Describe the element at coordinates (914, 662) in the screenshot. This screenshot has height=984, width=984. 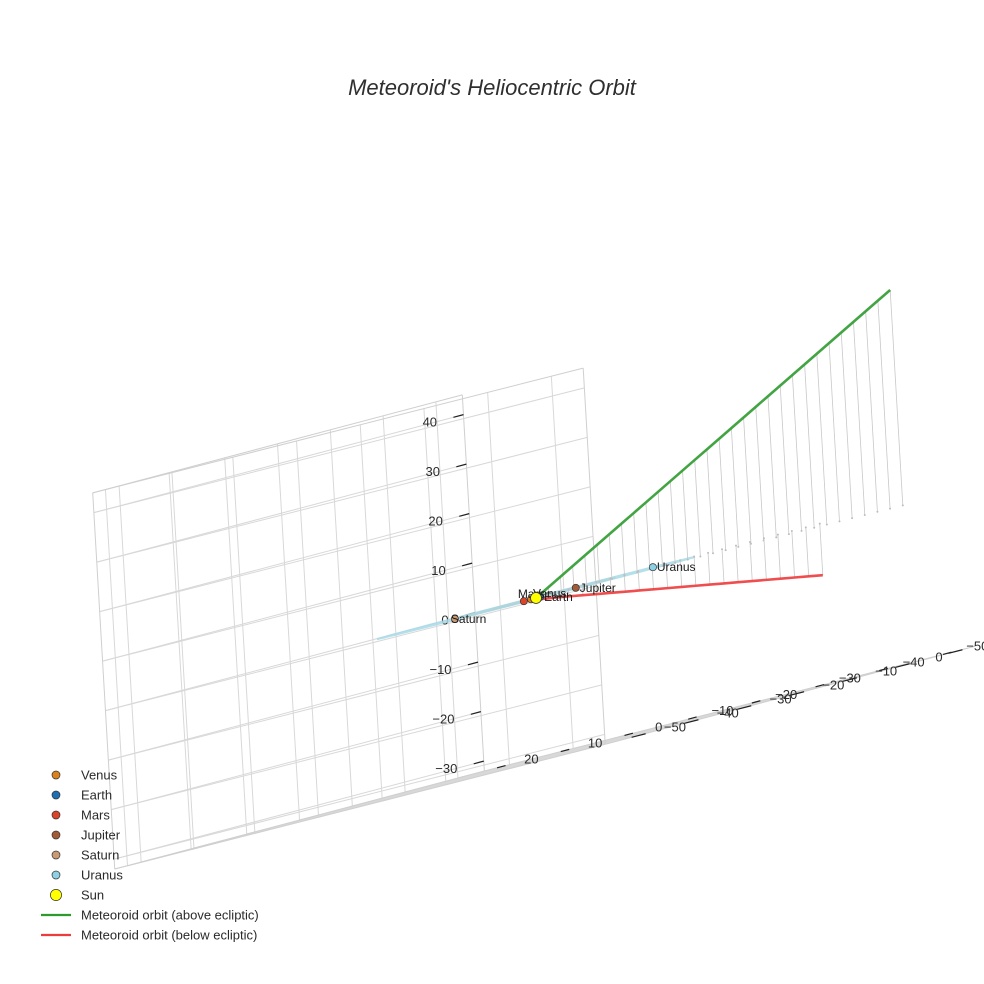
I see `x-tick-label: −40` at that location.